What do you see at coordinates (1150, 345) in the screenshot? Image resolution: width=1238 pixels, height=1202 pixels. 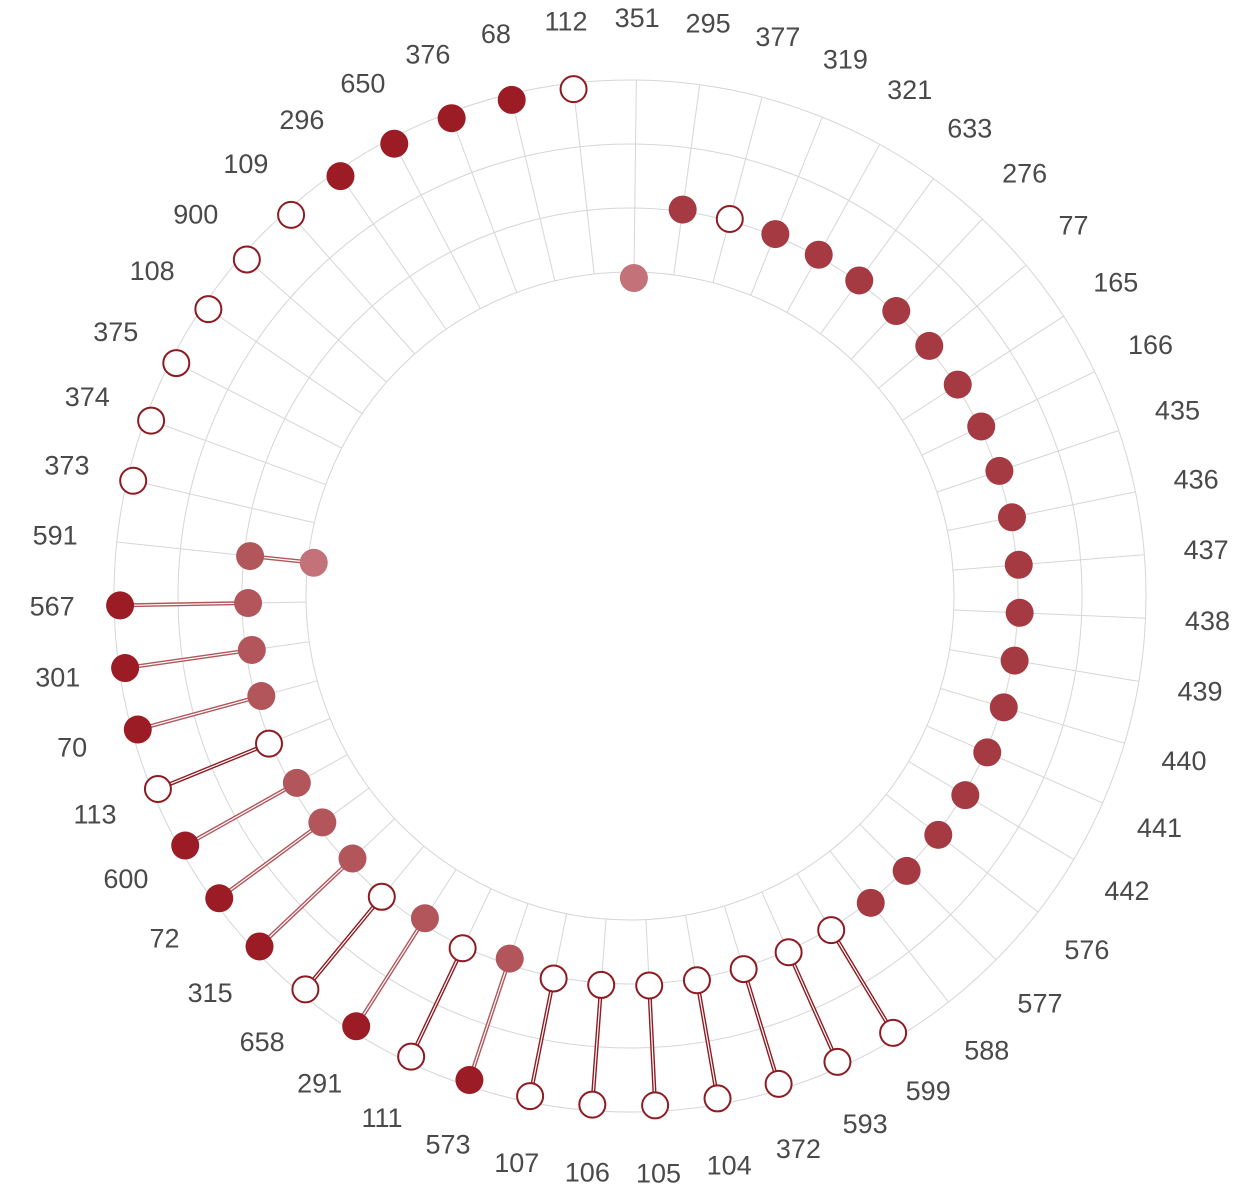 I see `category-label: 166` at bounding box center [1150, 345].